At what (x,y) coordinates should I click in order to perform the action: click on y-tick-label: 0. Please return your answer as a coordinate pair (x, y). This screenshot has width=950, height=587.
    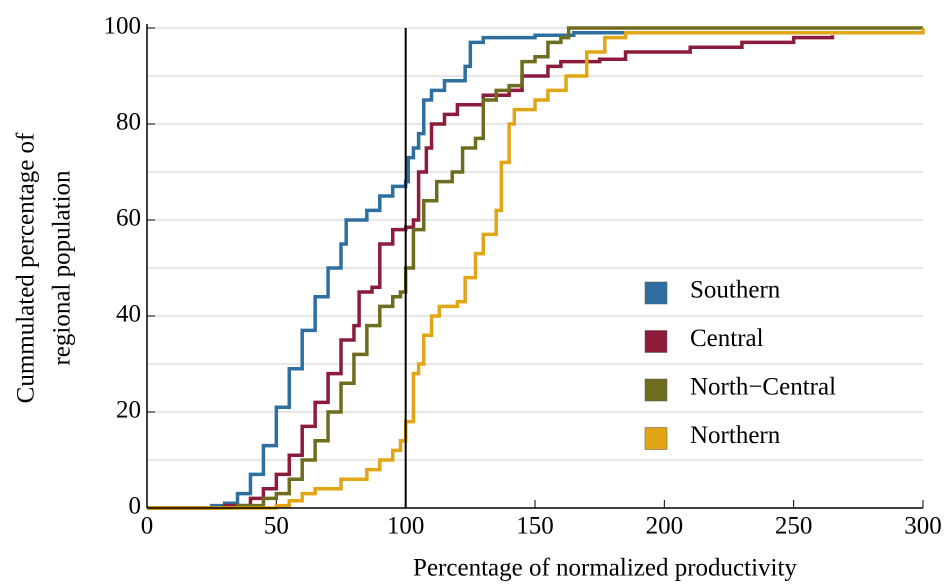
    Looking at the image, I should click on (135, 506).